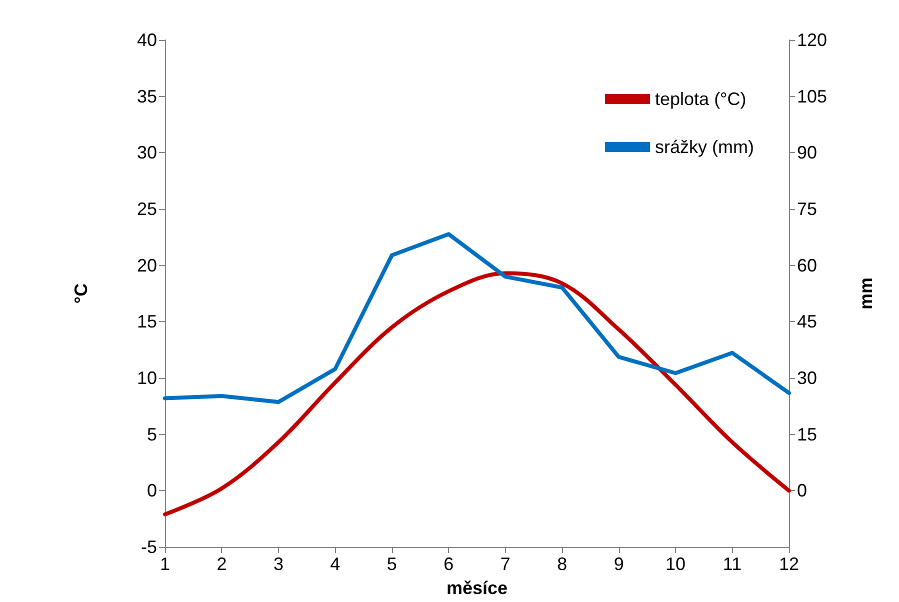 This screenshot has width=899, height=602. What do you see at coordinates (619, 564) in the screenshot?
I see `x-tick-label: 9` at bounding box center [619, 564].